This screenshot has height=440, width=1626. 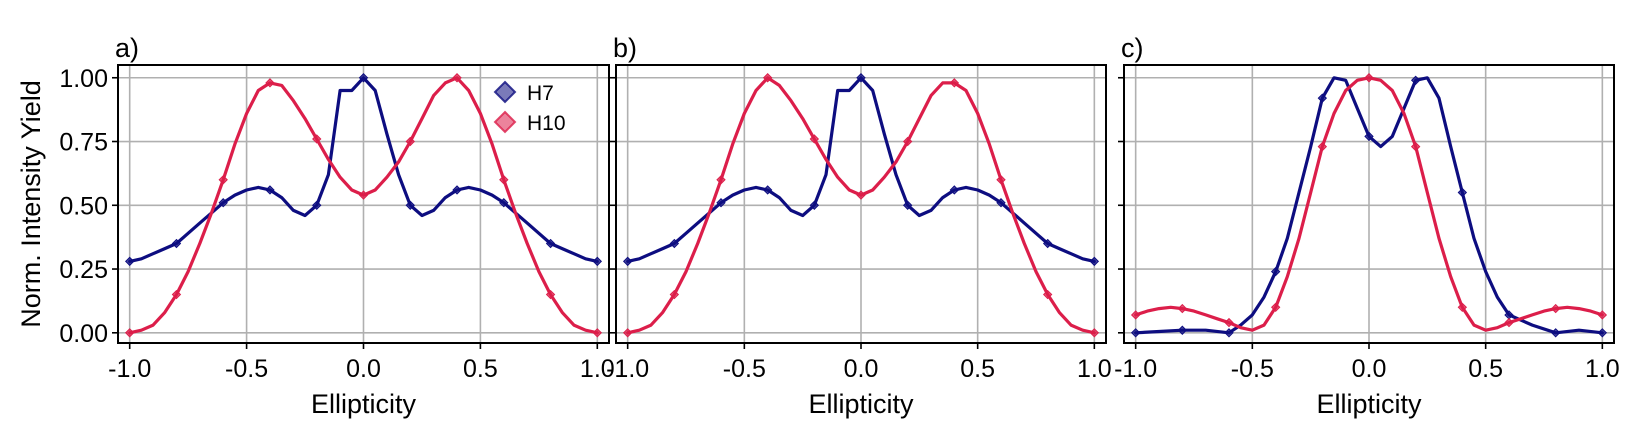 I want to click on y-tick-label: 0.25, so click(x=83, y=270).